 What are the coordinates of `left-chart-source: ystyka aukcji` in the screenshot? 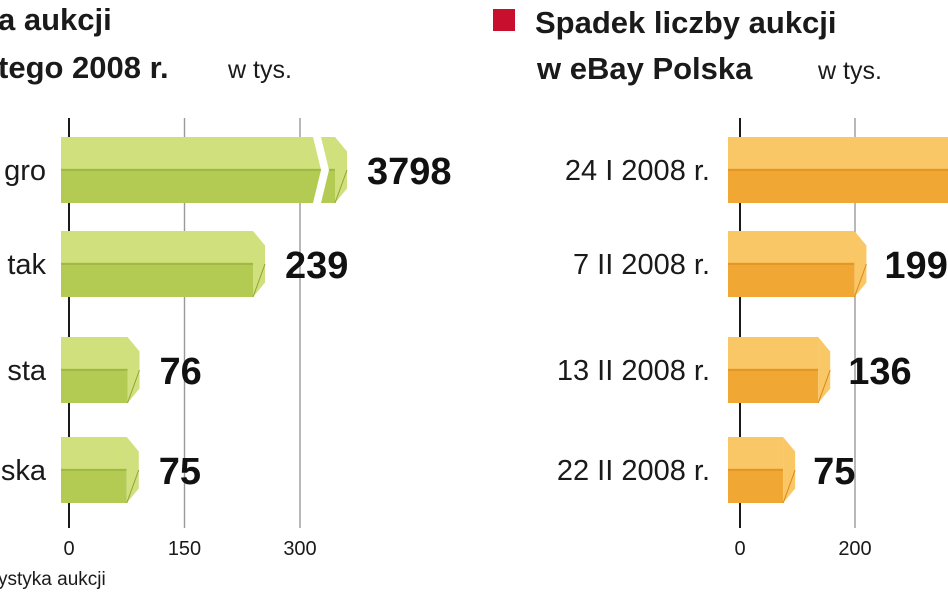 It's located at (53, 579).